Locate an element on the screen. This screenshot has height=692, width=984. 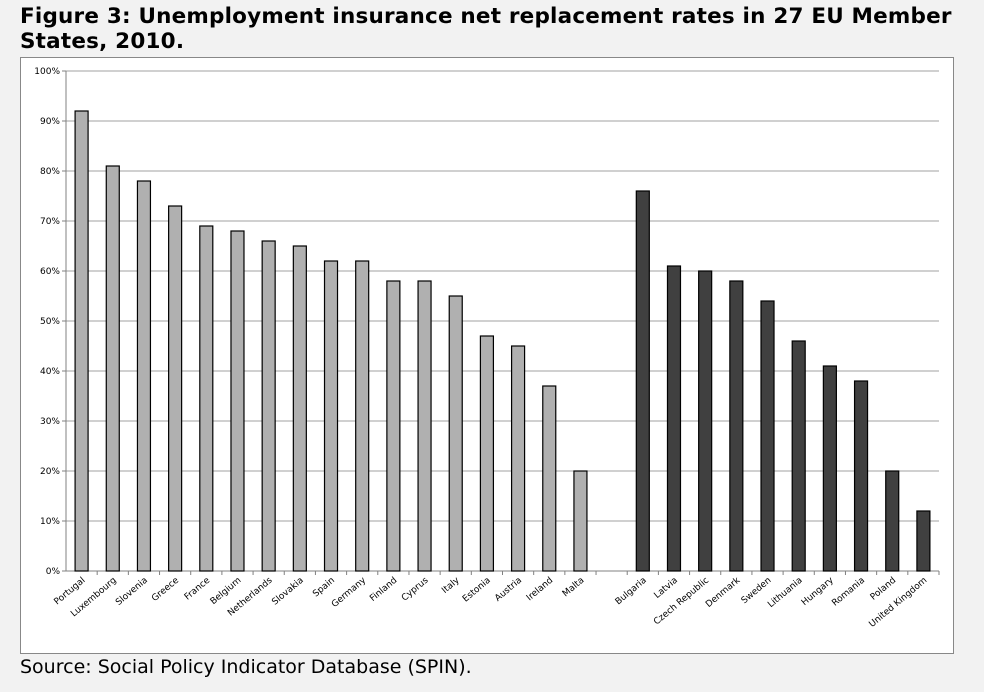
bar-lithuania is located at coordinates (798, 456).